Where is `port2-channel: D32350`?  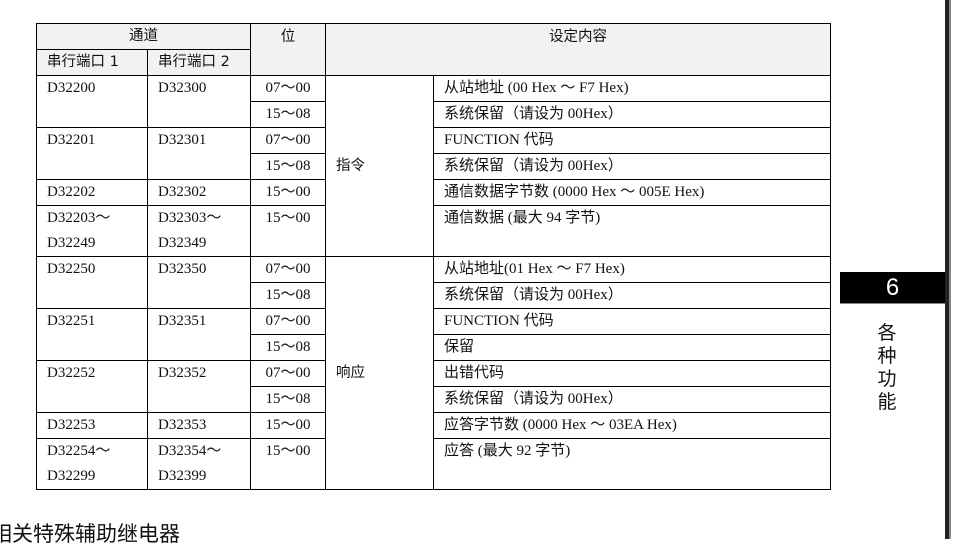 port2-channel: D32350 is located at coordinates (199, 282).